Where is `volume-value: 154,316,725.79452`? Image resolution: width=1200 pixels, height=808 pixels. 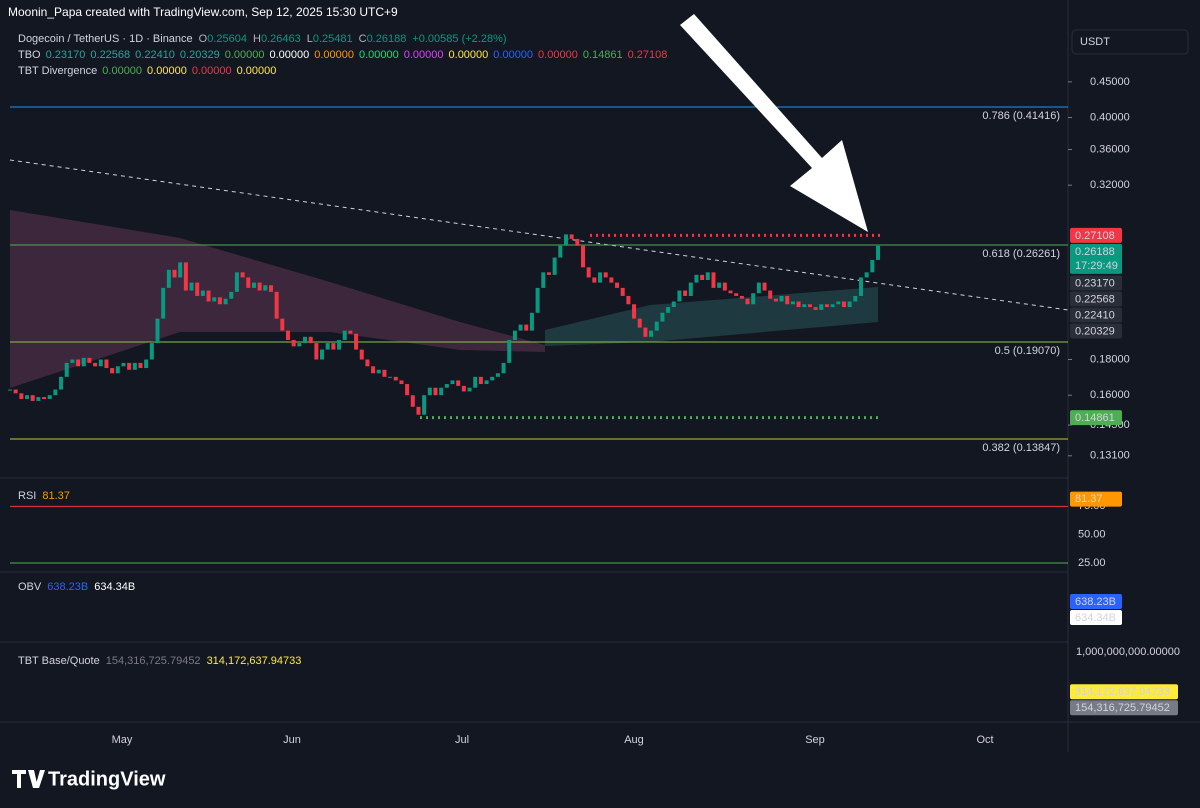
volume-value: 154,316,725.79452 is located at coordinates (153, 661).